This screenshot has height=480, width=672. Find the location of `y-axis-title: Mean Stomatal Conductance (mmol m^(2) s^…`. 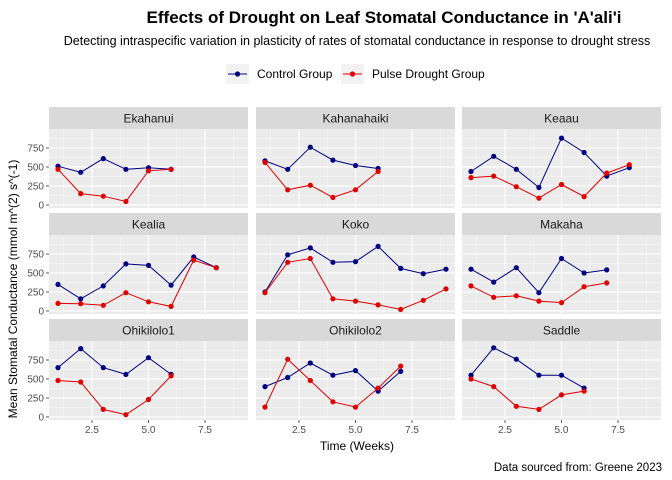

y-axis-title: Mean Stomatal Conductance (mmol m^(2) s^… is located at coordinates (13, 289).